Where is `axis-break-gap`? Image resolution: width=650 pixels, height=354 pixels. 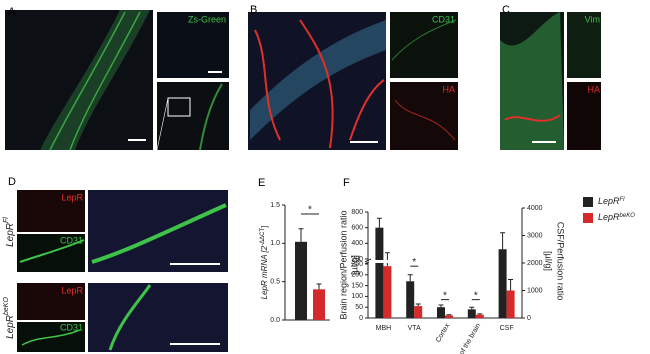 axis-break-gap is located at coordinates (385, 261).